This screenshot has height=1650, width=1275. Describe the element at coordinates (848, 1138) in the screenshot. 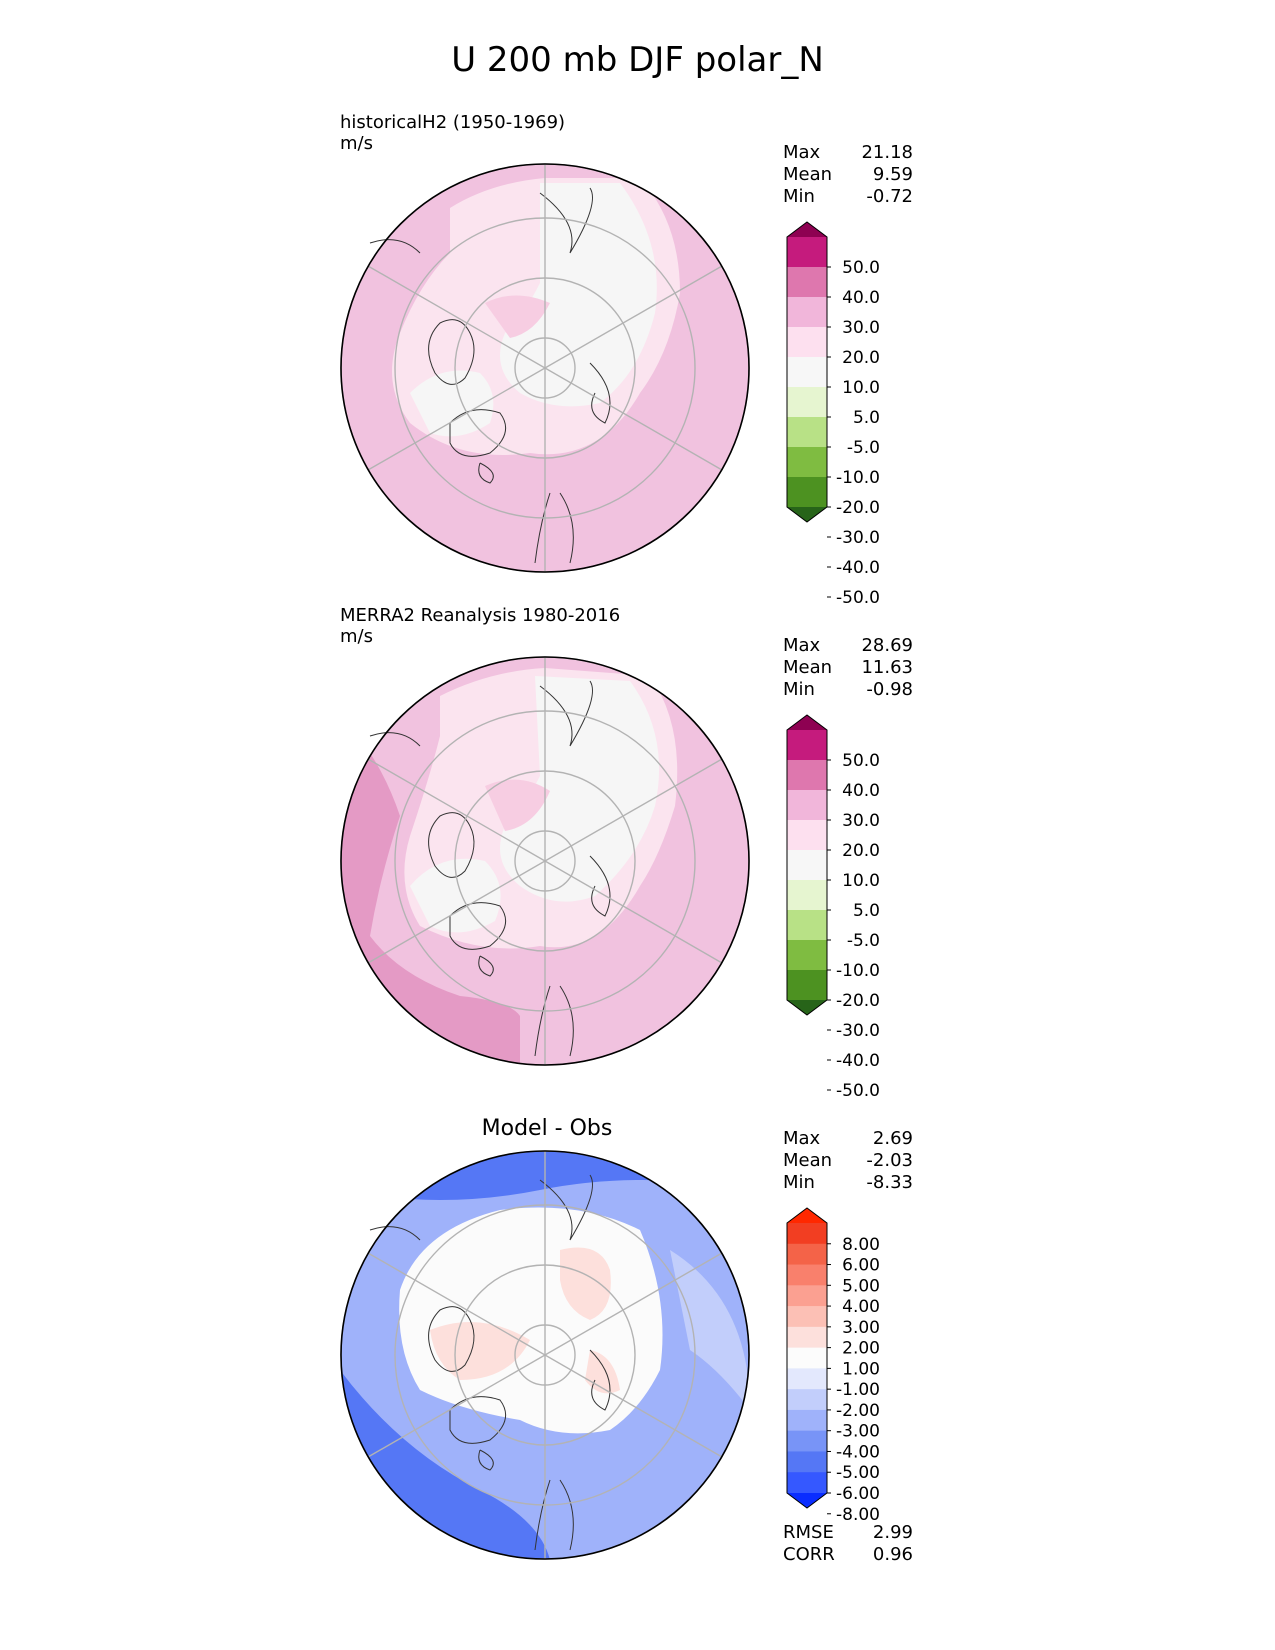

I see `stat-max: Max 2.69` at that location.